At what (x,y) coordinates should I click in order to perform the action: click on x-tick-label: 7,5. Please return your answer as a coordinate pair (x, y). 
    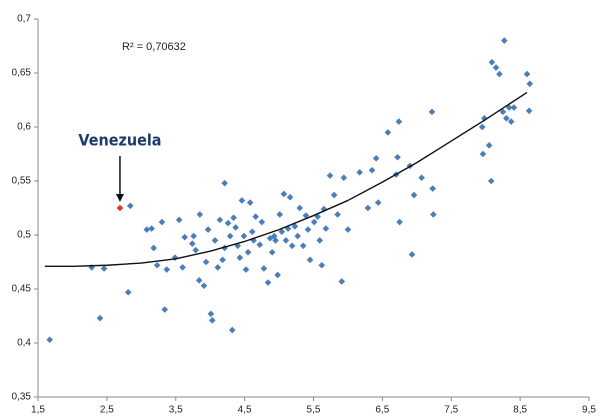
    Looking at the image, I should click on (451, 410).